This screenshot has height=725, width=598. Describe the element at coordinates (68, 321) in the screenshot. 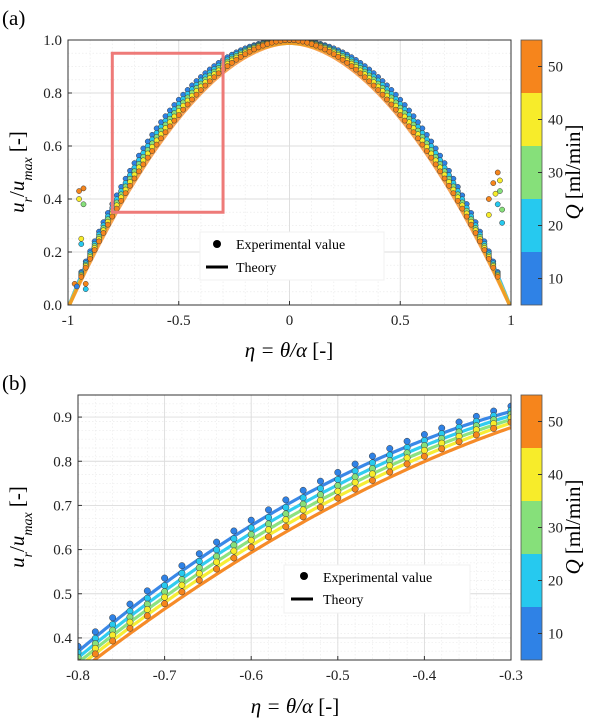

I see `x-tick-label: -1` at that location.